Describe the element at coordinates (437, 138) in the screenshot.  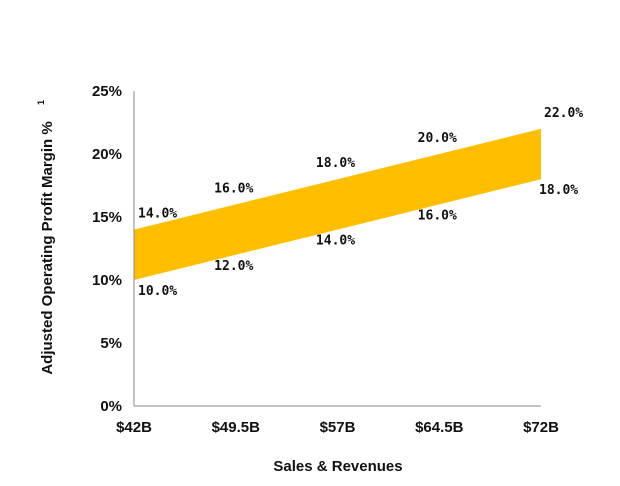
I see `upper-value-label: 20.0%` at that location.